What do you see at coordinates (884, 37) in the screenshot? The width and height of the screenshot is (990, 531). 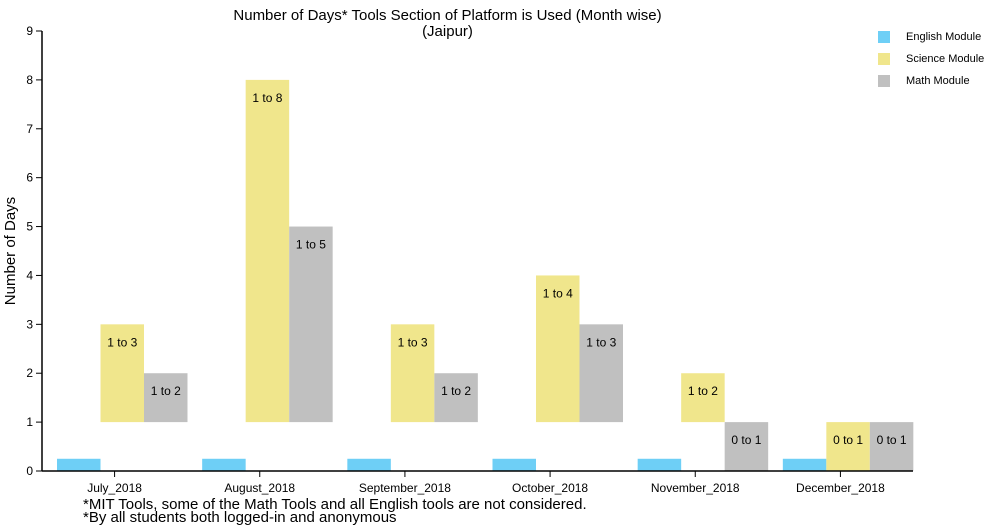 I see `legend-swatch-english` at bounding box center [884, 37].